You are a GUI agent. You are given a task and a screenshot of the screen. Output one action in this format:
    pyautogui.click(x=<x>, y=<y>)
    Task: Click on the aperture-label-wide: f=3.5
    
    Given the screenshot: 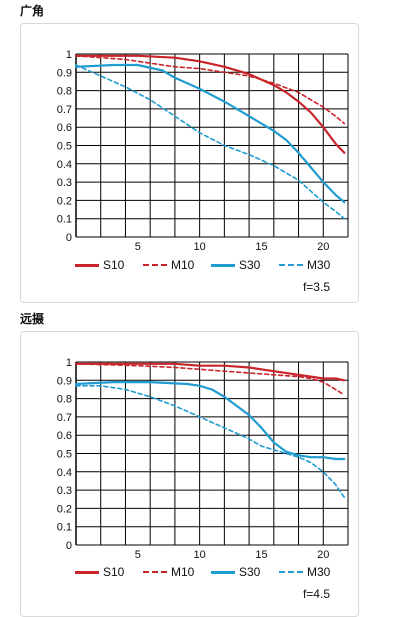 What is the action you would take?
    pyautogui.click(x=316, y=287)
    